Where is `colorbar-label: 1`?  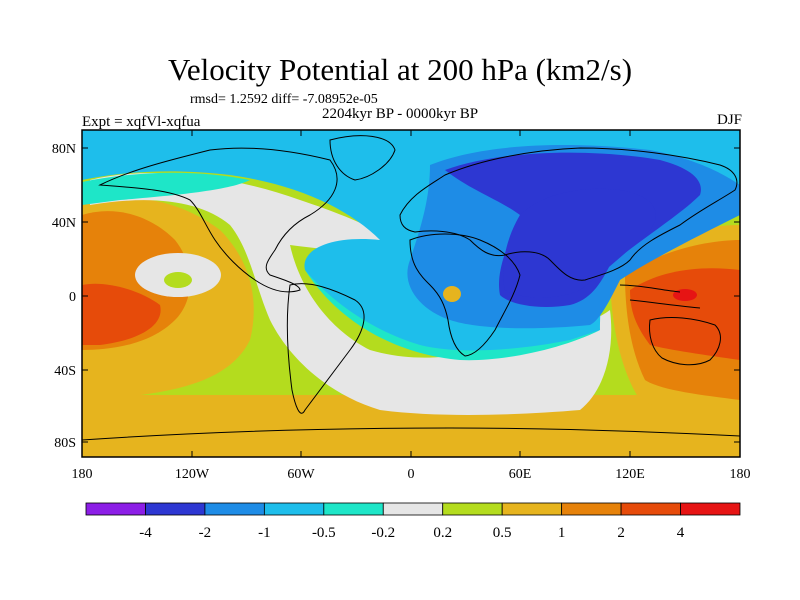
colorbar-label: 1 is located at coordinates (562, 533).